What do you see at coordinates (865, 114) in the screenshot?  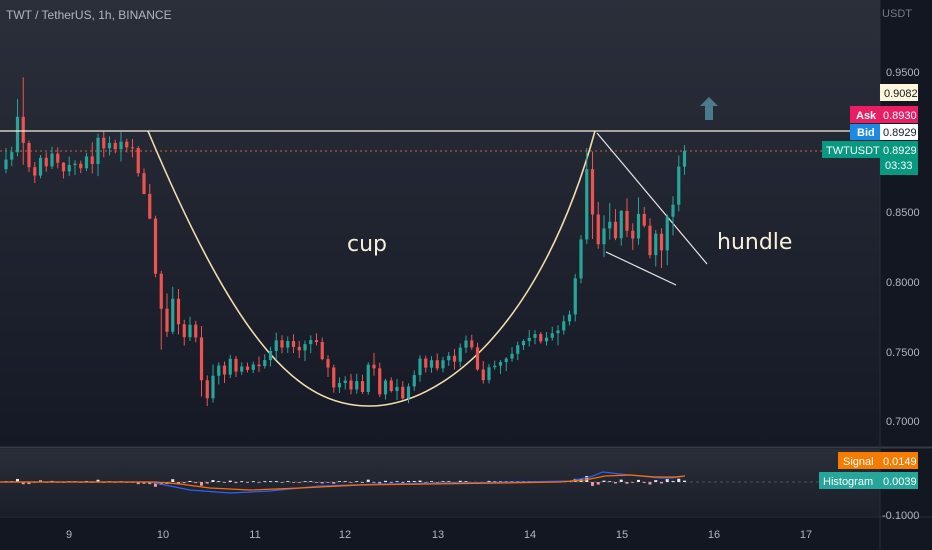 I see `ask-tag-label-bg` at bounding box center [865, 114].